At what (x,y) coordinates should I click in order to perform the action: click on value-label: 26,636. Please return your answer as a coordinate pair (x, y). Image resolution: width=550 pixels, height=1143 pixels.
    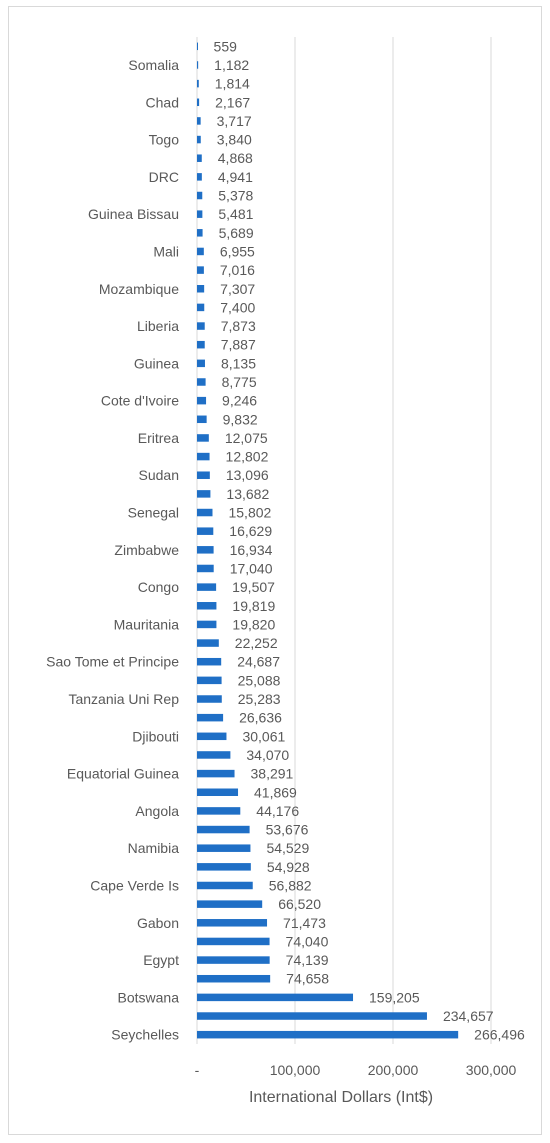
    Looking at the image, I should click on (260, 718).